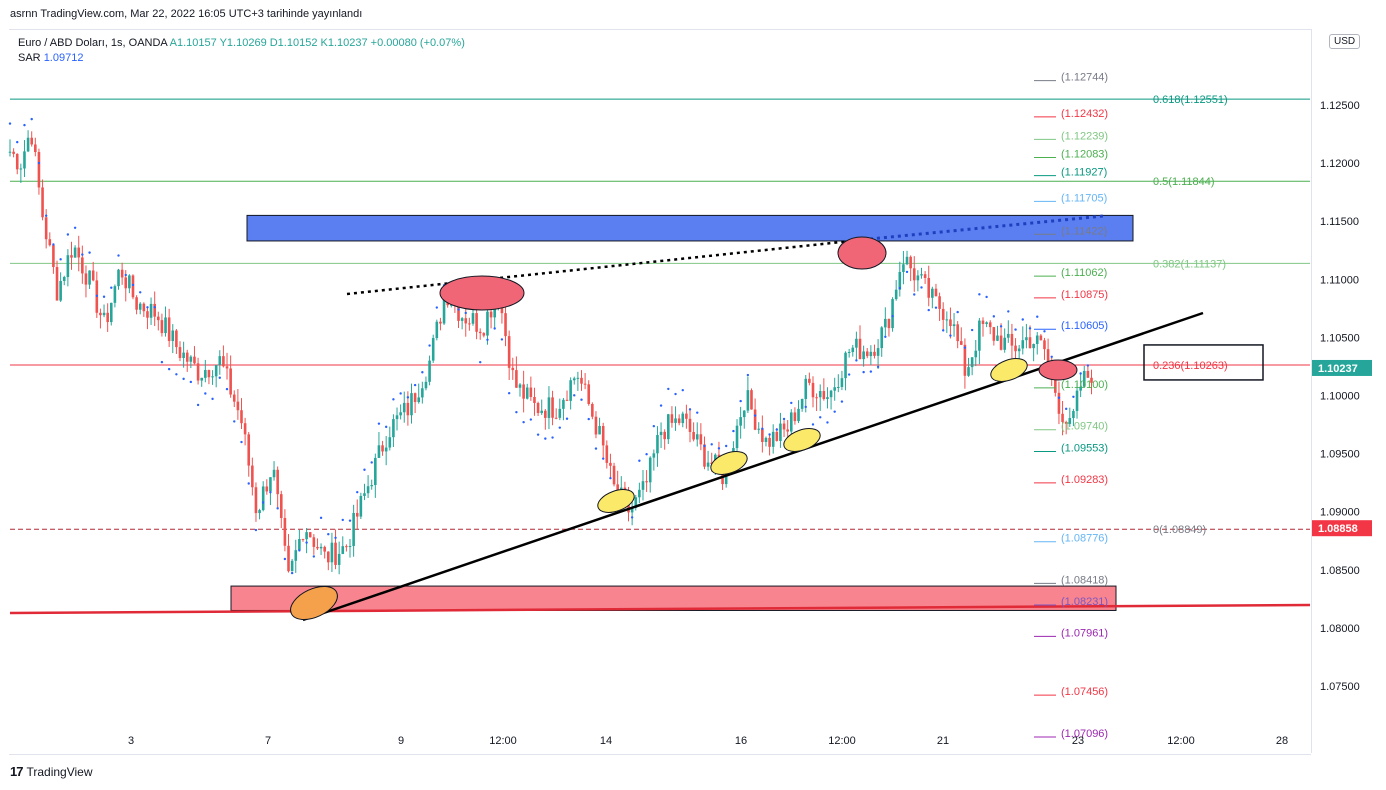 The image size is (1386, 790). I want to click on reference-price-label: 1.08858, so click(1338, 529).